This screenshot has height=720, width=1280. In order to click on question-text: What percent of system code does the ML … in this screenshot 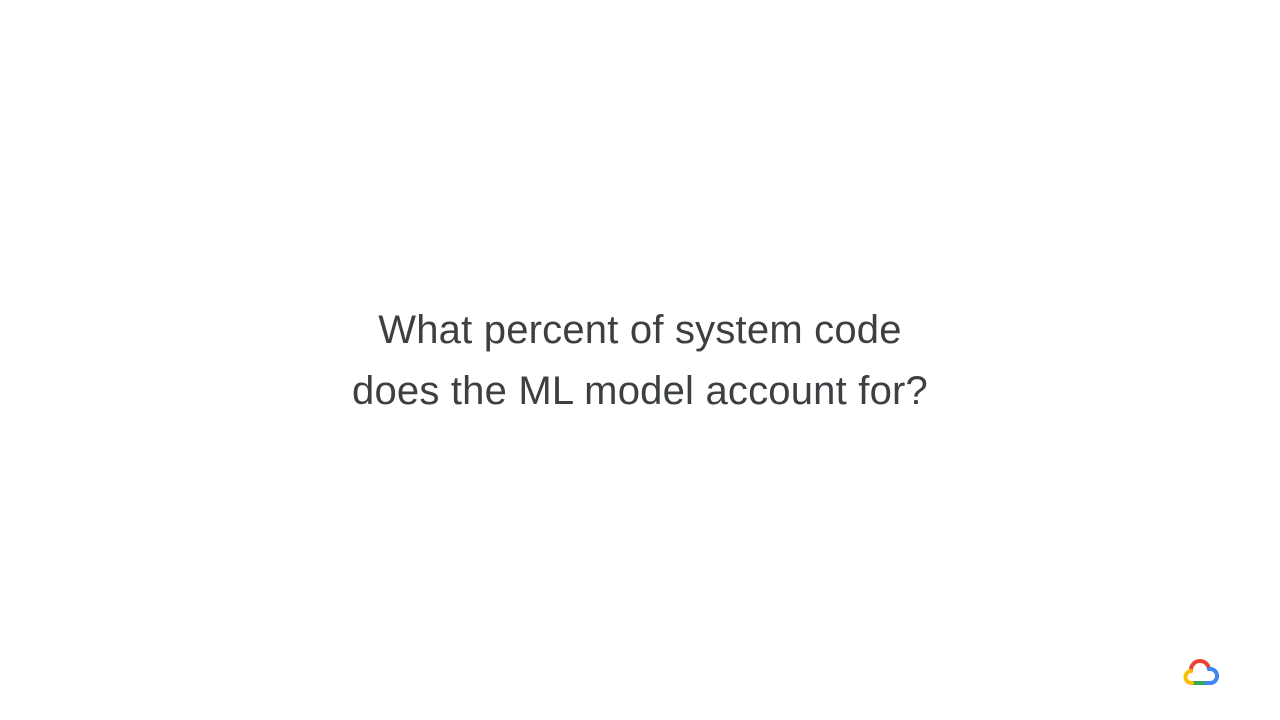, I will do `click(640, 361)`.